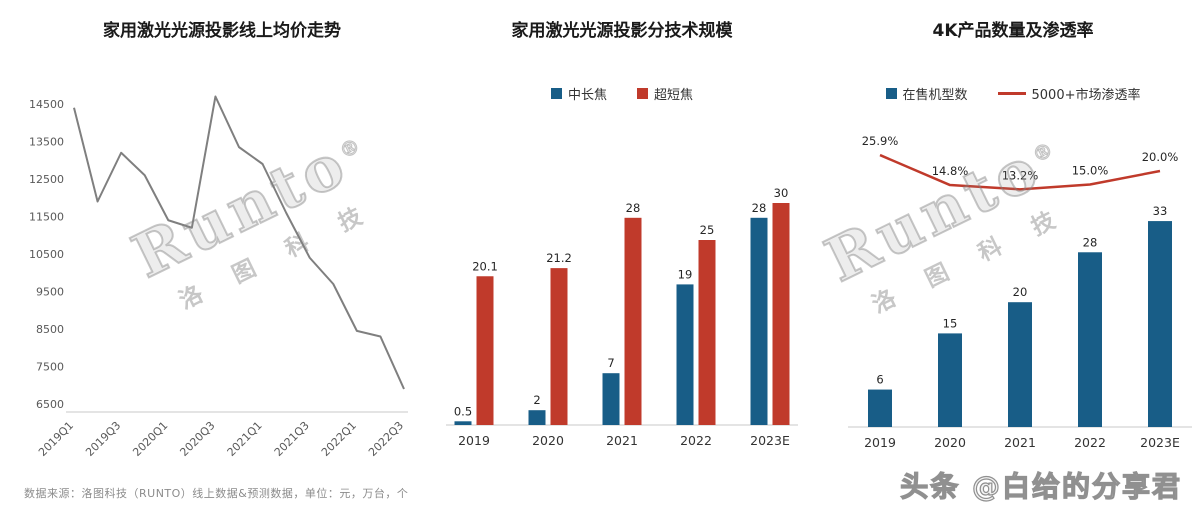 This screenshot has width=1200, height=511. I want to click on y-tick-label: 6500, so click(50, 404).